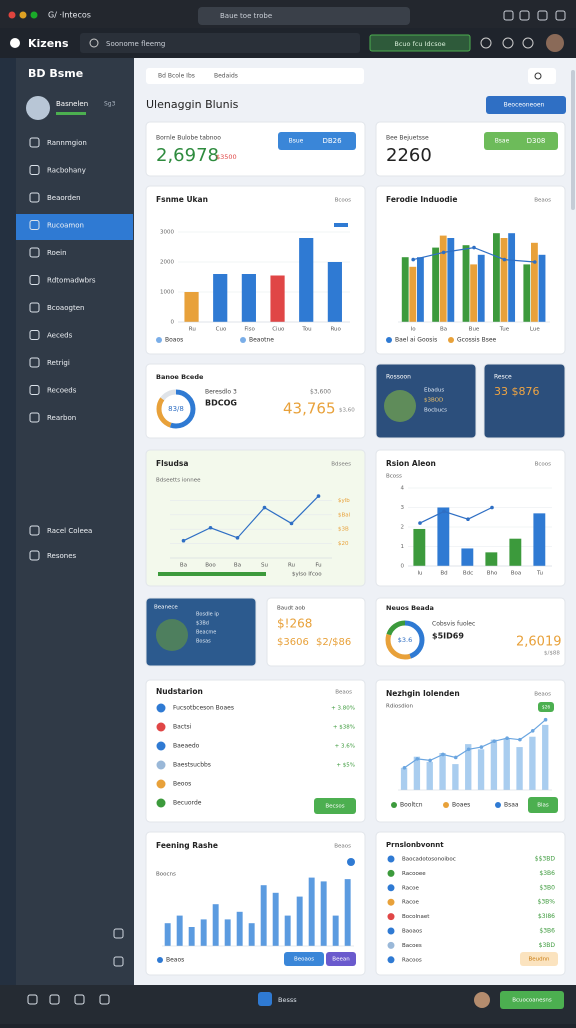  Describe the element at coordinates (546, 916) in the screenshot. I see `list-value: $3I86` at that location.